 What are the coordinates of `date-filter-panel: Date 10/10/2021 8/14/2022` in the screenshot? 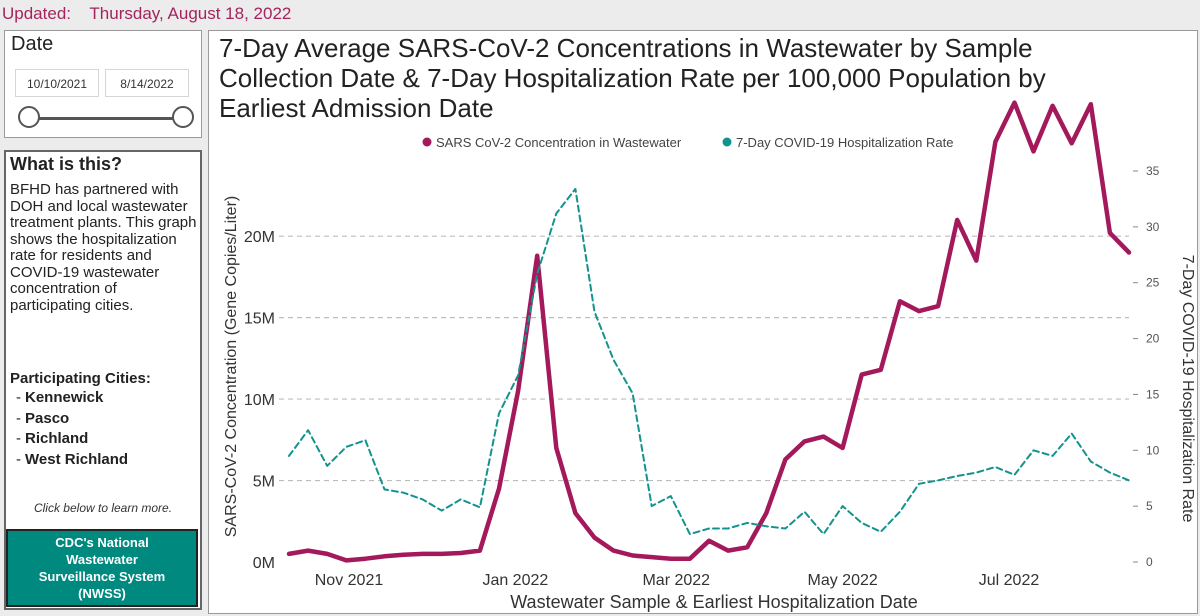 It's located at (103, 84).